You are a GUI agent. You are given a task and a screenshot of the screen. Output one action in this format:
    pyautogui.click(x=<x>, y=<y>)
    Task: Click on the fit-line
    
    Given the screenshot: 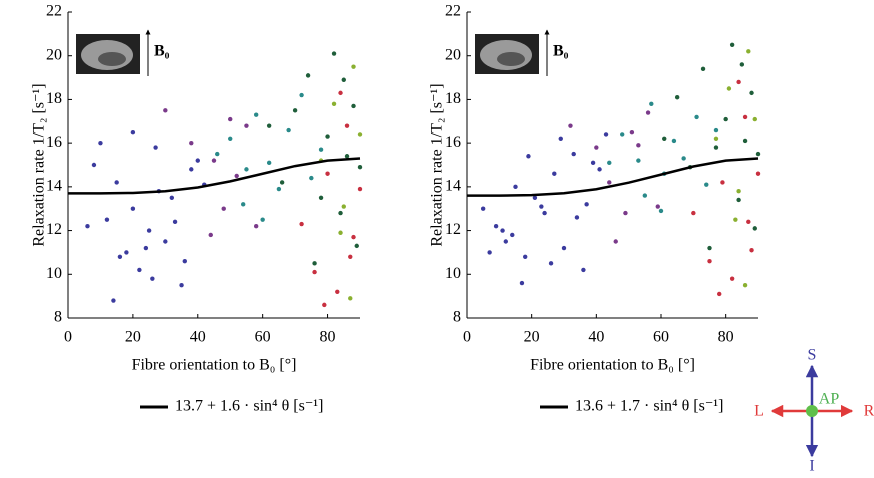 What is the action you would take?
    pyautogui.click(x=214, y=176)
    